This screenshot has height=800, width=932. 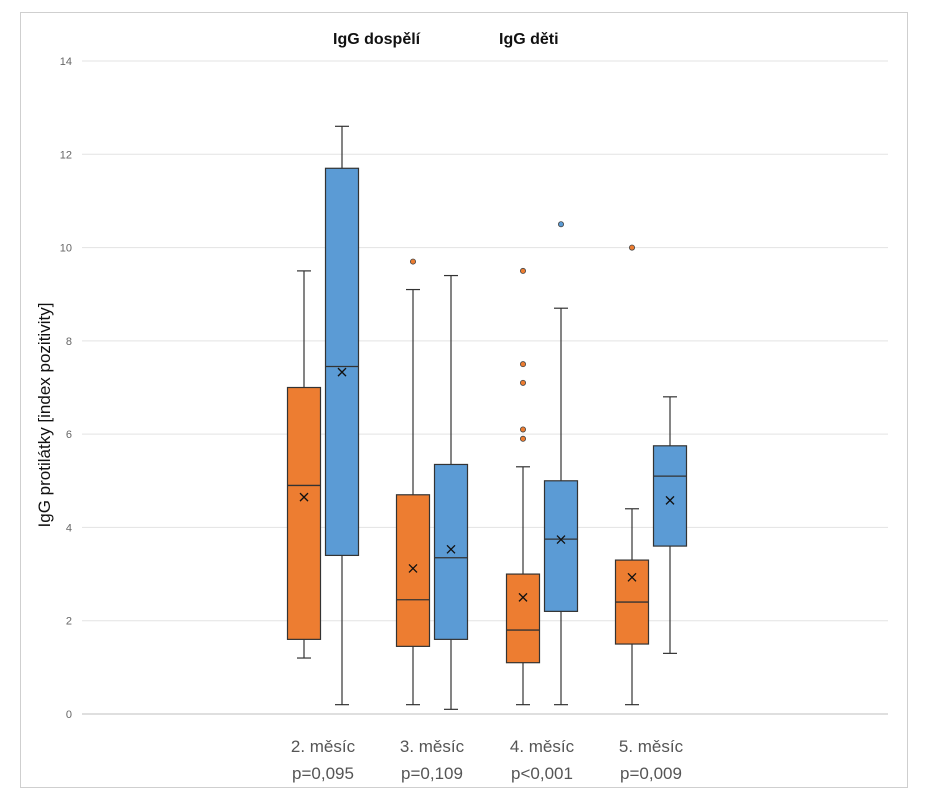 What do you see at coordinates (651, 773) in the screenshot?
I see `p-value-label: p=0,009` at bounding box center [651, 773].